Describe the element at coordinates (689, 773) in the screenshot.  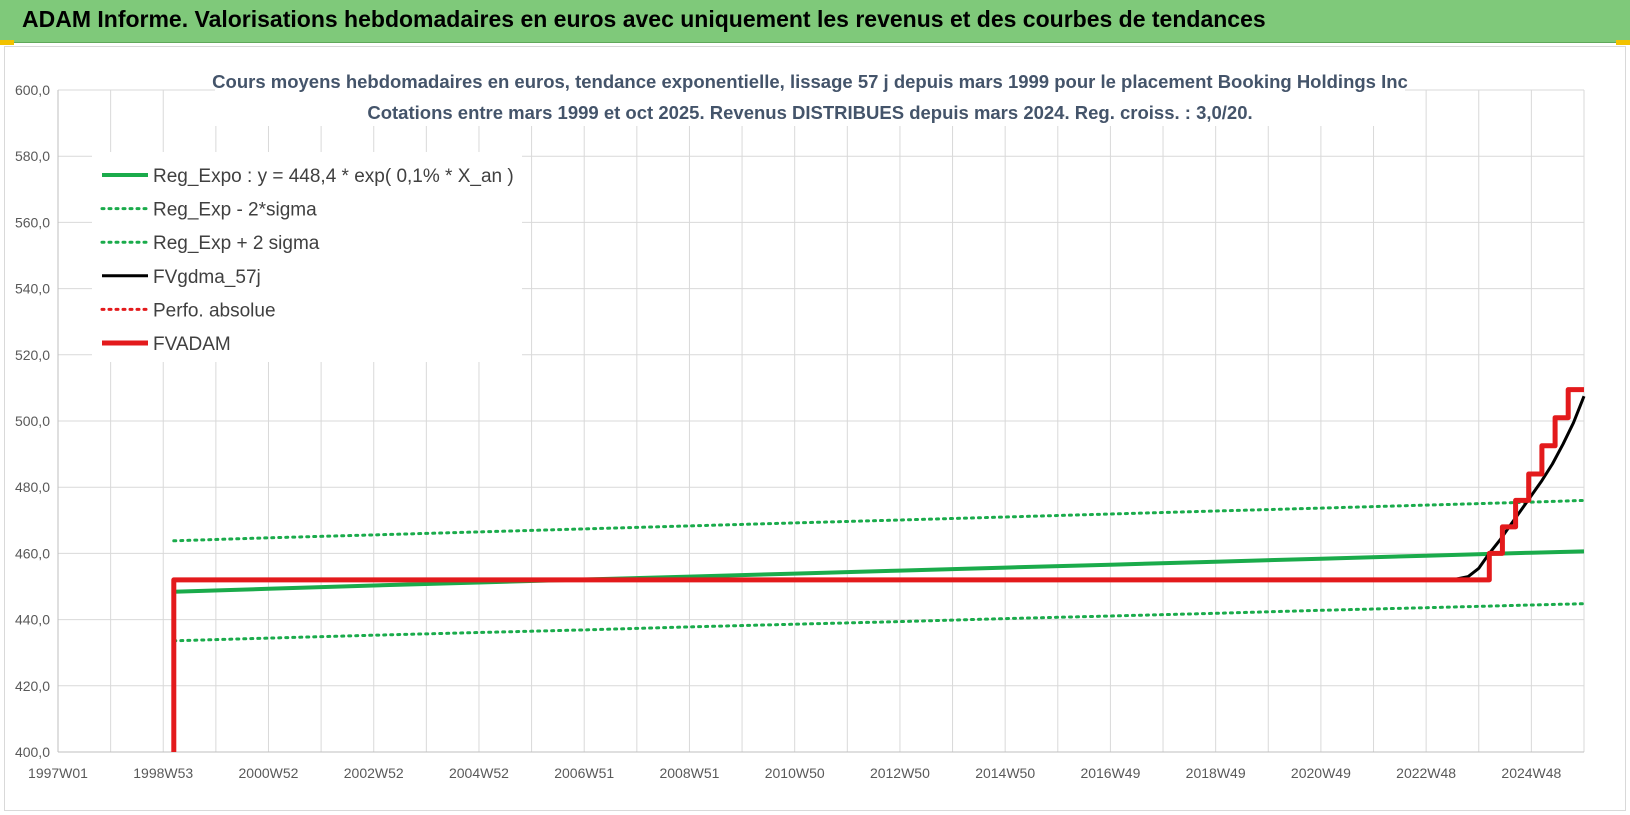
I see `x-tick-label: 2008W51` at that location.